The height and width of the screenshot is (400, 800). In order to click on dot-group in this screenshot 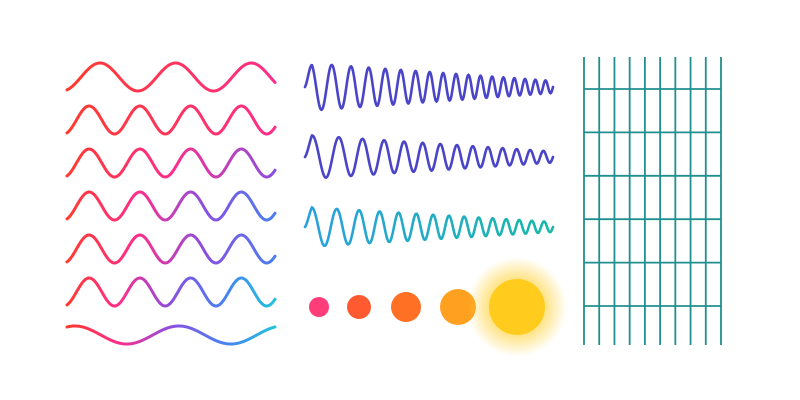, I will do `click(438, 307)`.